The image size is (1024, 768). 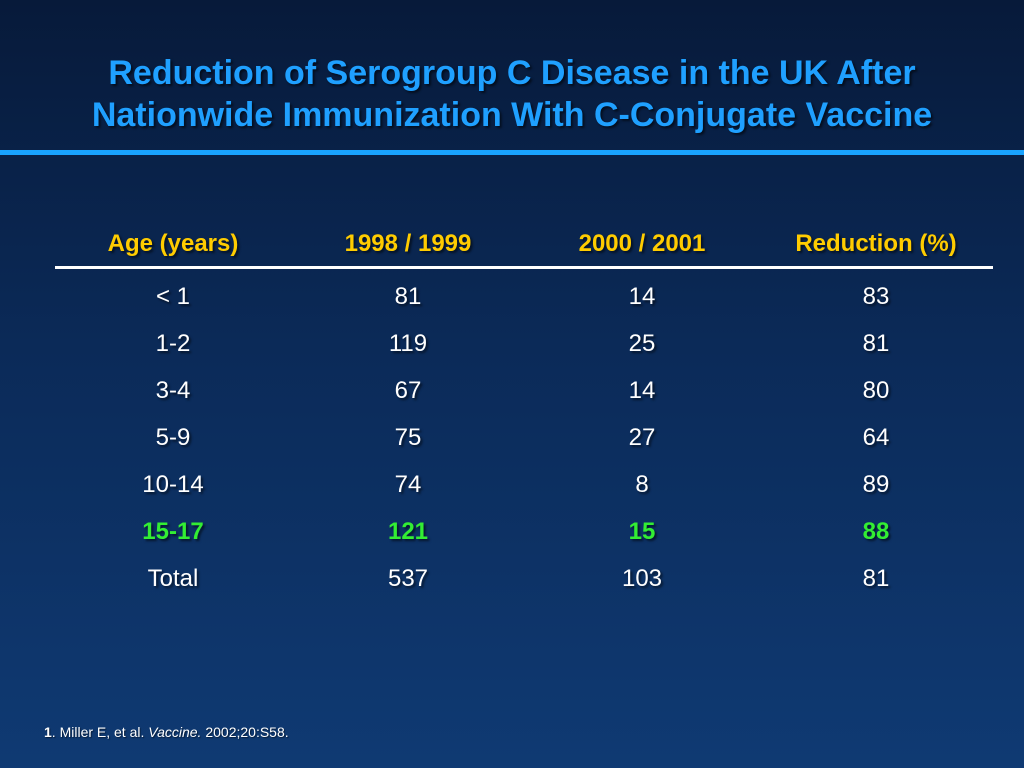 What do you see at coordinates (524, 437) in the screenshot?
I see `table-row: 5-9 75 27 64` at bounding box center [524, 437].